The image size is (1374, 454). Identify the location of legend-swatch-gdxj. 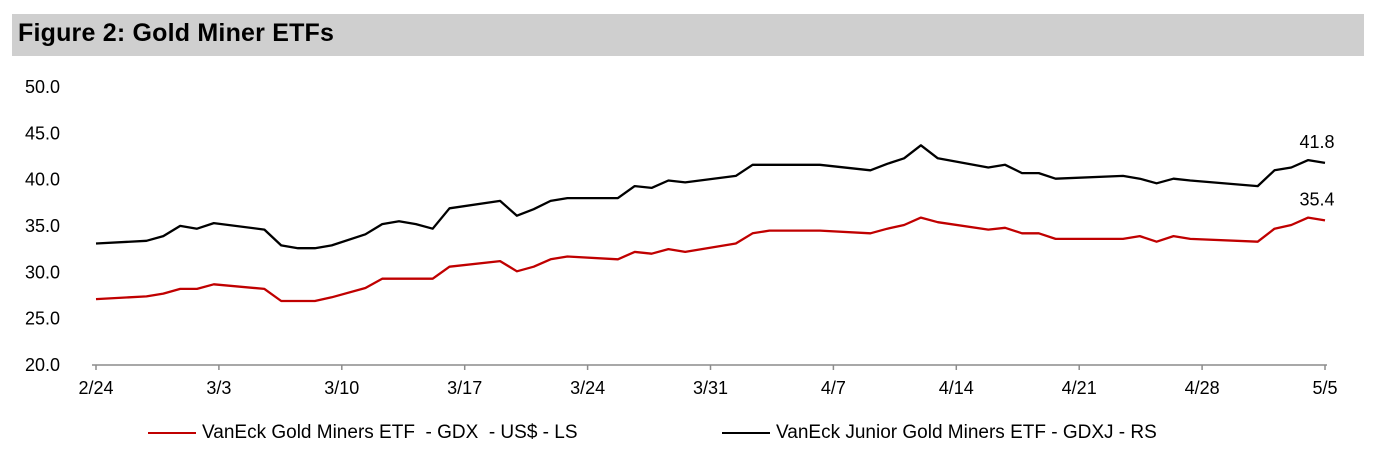
(746, 433).